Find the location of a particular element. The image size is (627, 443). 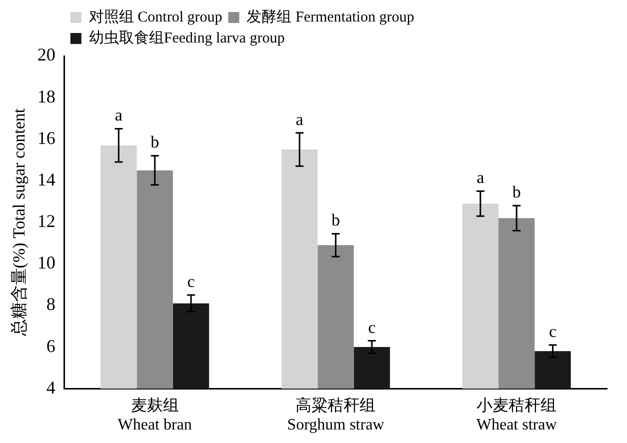

y-tick-label: 12 is located at coordinates (46, 221).